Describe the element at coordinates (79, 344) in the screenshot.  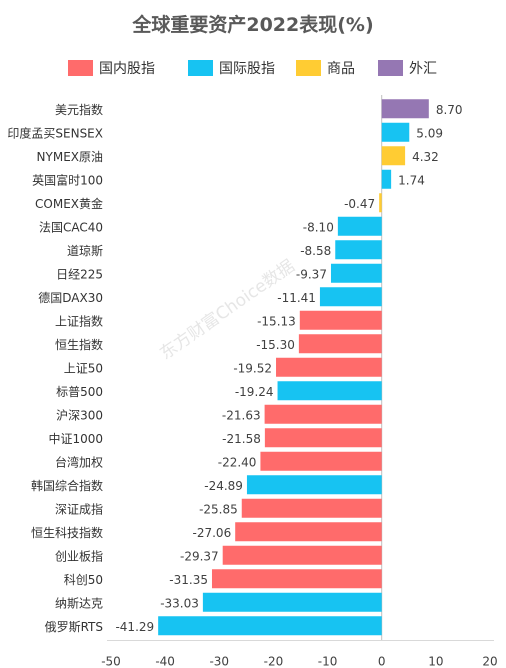
I see `category-label: 恒生指数` at that location.